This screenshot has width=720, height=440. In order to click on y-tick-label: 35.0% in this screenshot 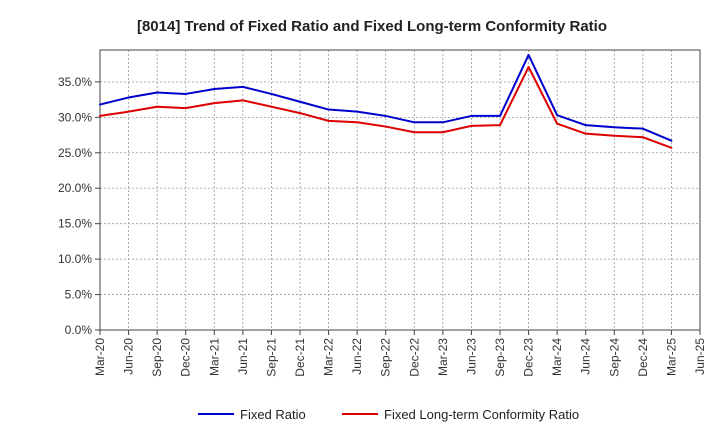, I will do `click(75, 82)`.